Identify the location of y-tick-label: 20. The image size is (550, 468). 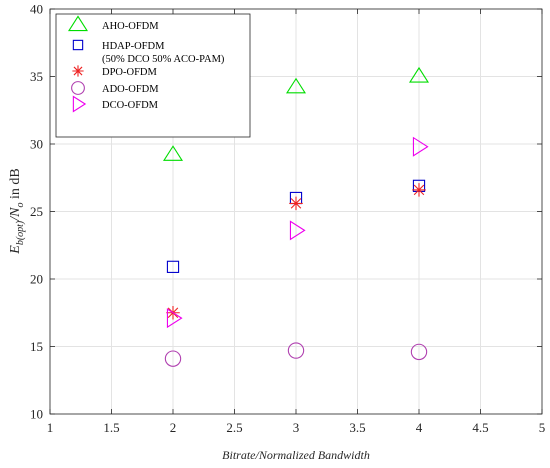
(36, 279).